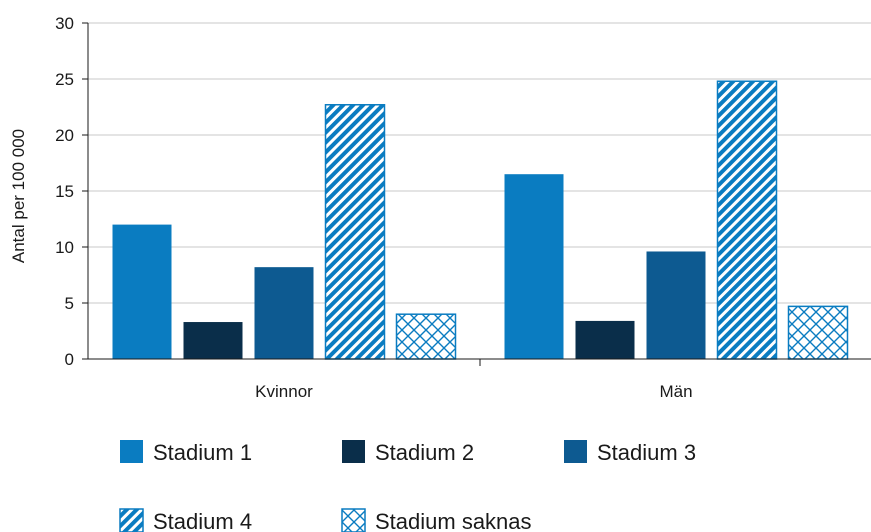 The height and width of the screenshot is (532, 871). What do you see at coordinates (64, 23) in the screenshot?
I see `y-tick-label: 30` at bounding box center [64, 23].